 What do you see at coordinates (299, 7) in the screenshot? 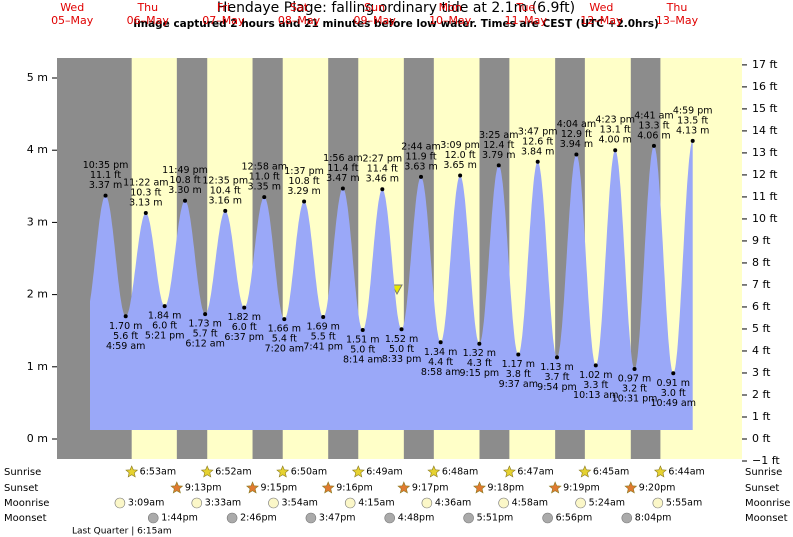
I see `day-name: Sat` at bounding box center [299, 7].